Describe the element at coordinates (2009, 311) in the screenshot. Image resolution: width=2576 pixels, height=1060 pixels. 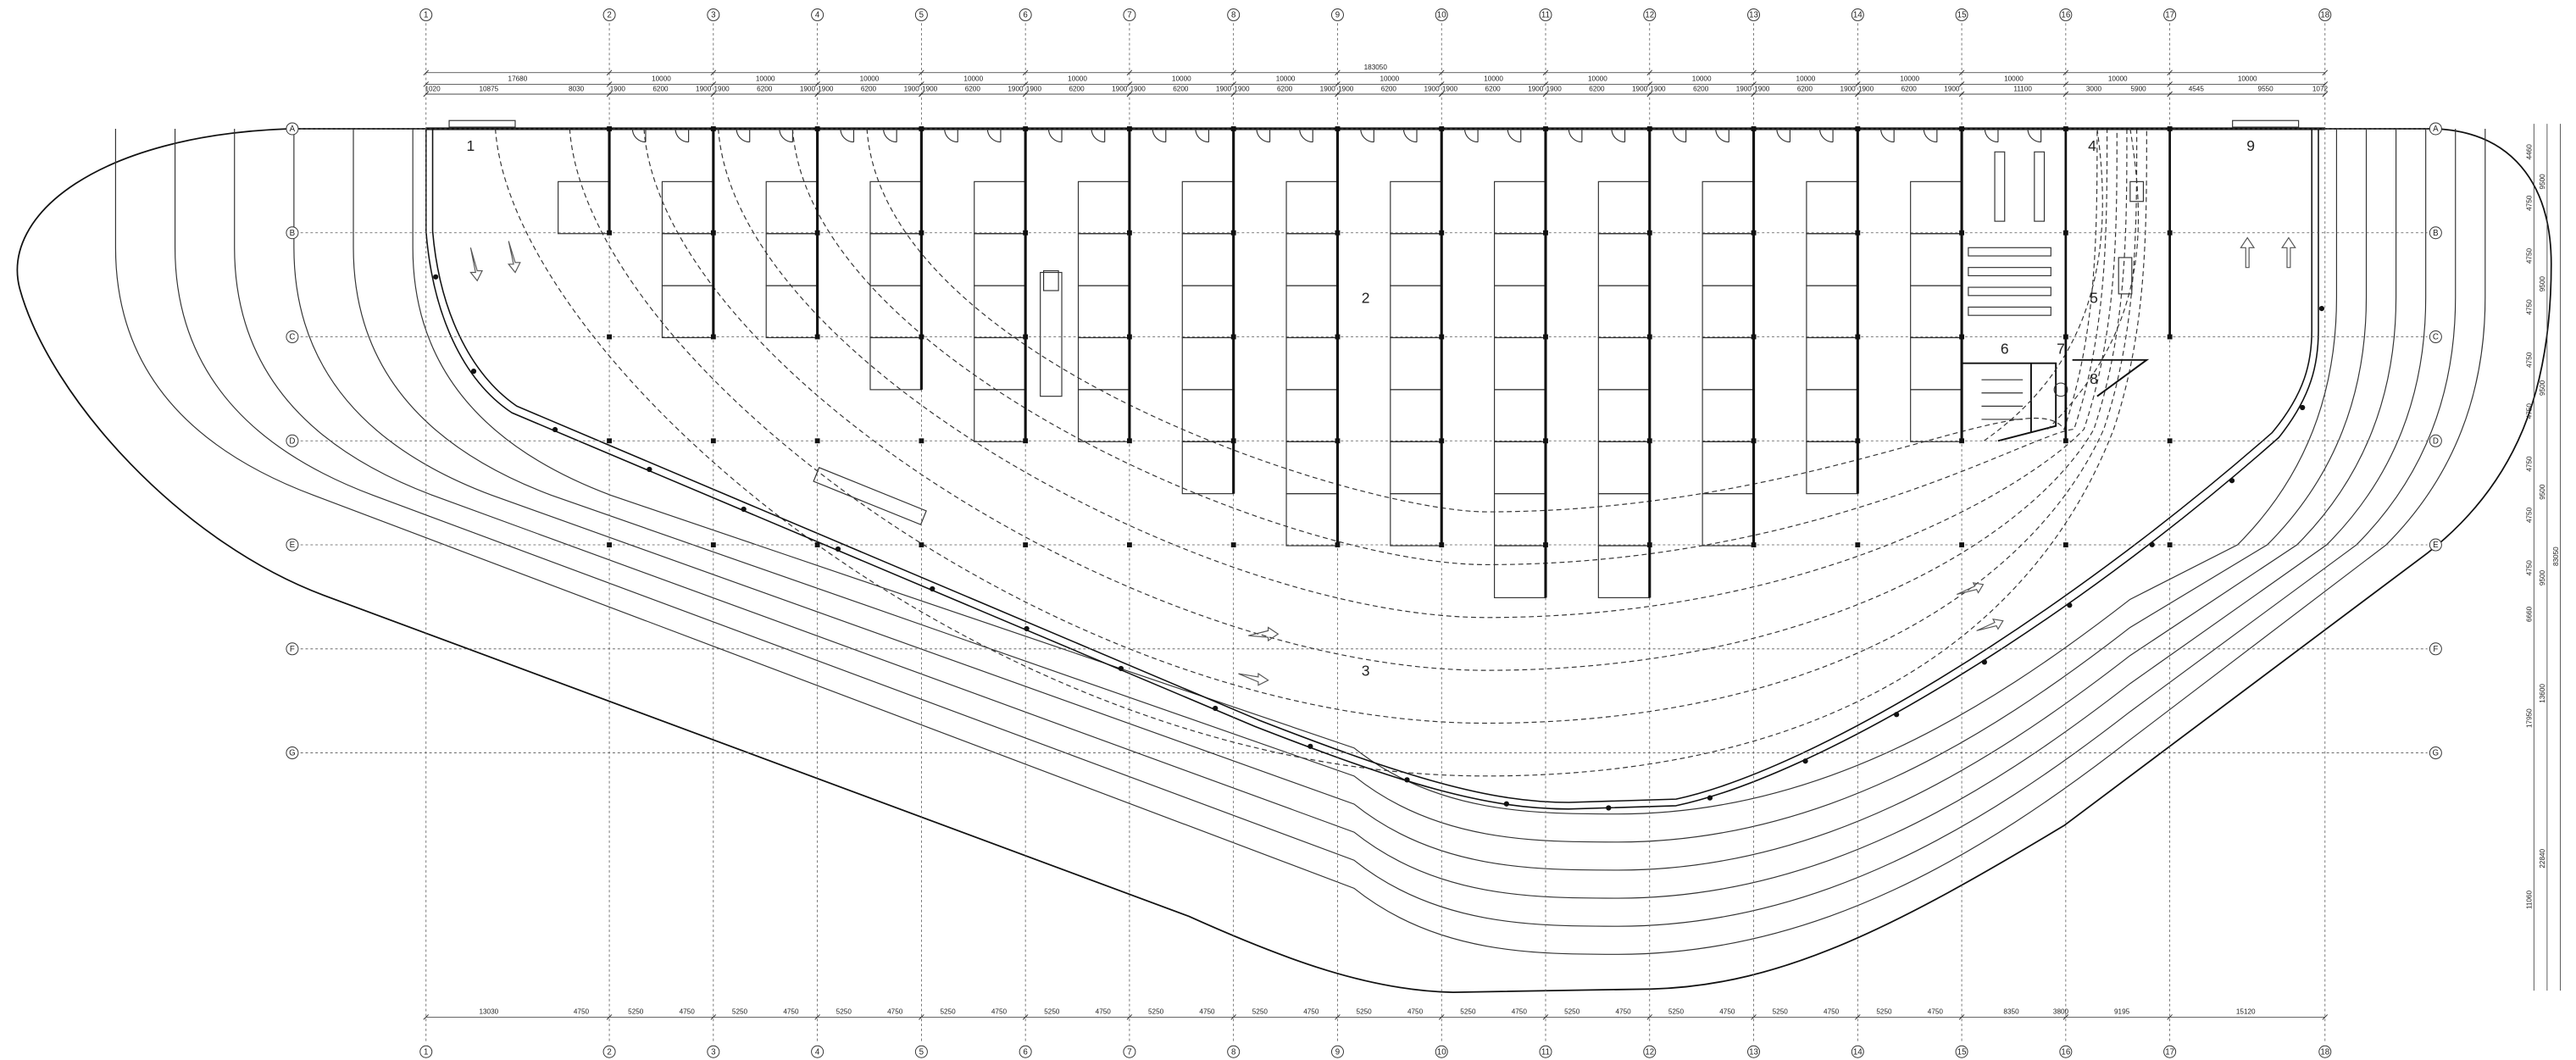
I see `table` at that location.